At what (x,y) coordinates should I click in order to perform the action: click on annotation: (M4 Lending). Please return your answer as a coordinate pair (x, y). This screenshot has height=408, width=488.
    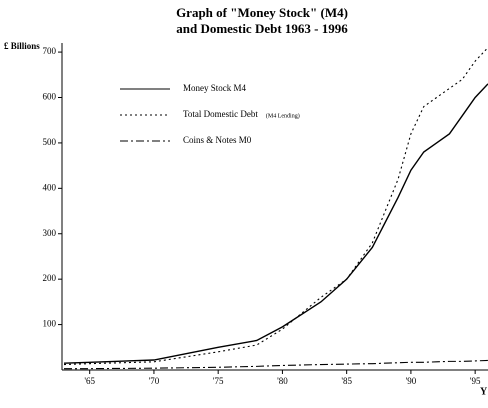
    Looking at the image, I should click on (283, 115).